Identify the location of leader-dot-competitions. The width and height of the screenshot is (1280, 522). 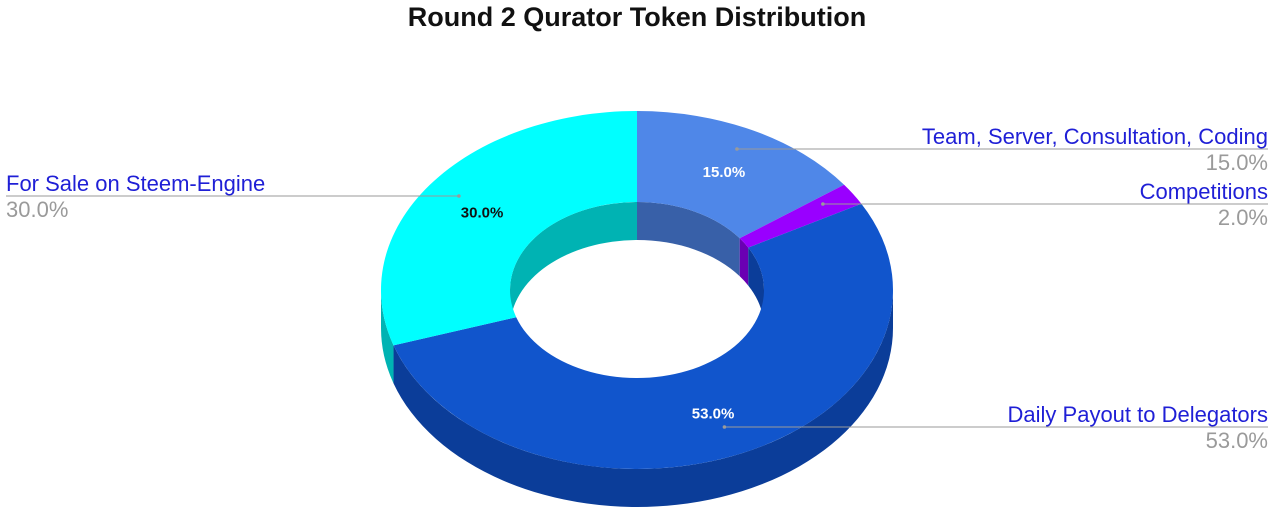
(823, 204).